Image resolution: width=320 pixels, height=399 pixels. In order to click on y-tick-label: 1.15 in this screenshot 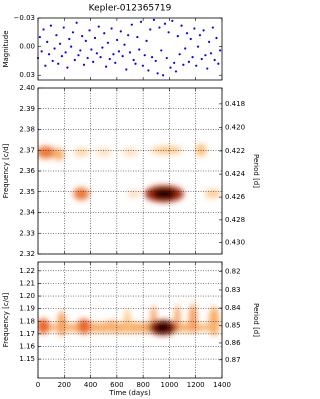, I will do `click(27, 359)`.